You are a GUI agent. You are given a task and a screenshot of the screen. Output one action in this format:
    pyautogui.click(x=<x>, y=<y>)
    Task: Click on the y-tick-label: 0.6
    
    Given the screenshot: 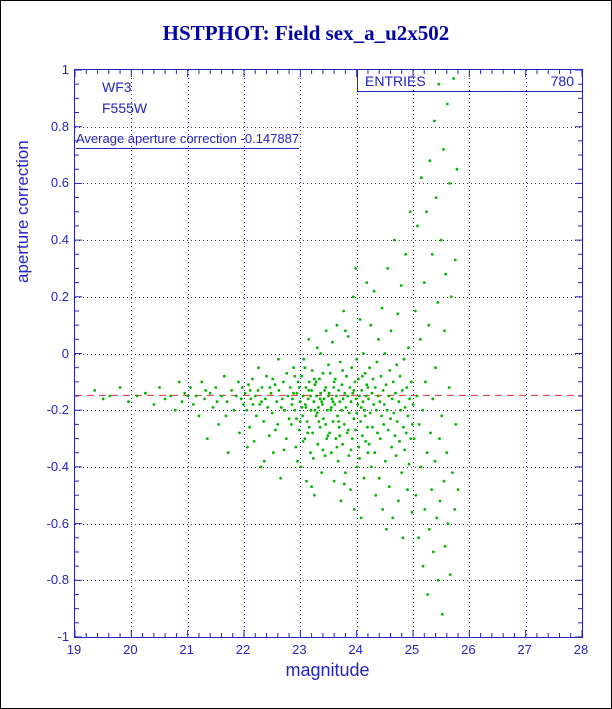 What is the action you would take?
    pyautogui.click(x=59, y=183)
    